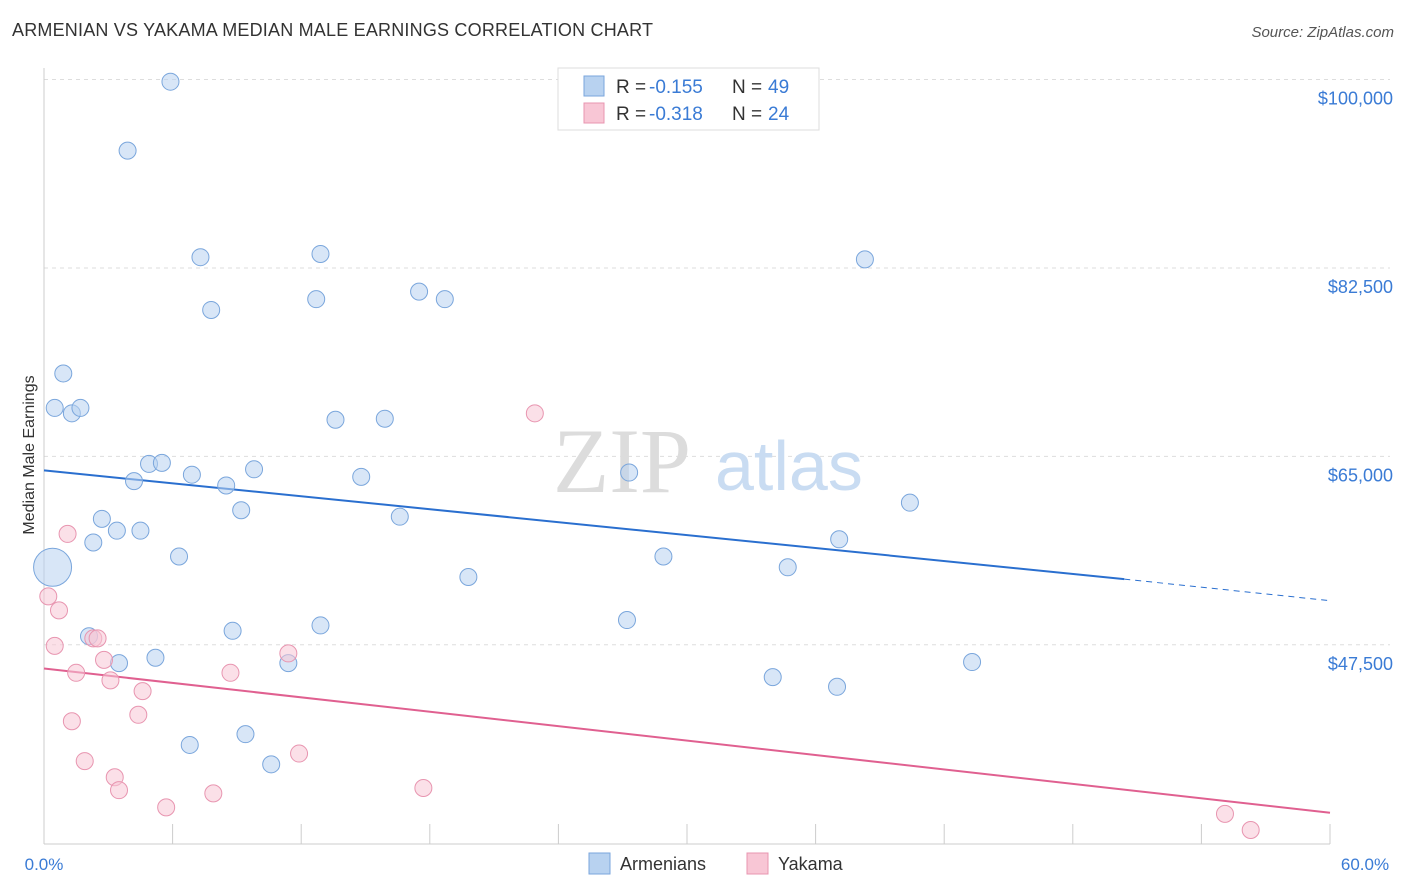 The image size is (1406, 892). Describe the element at coordinates (676, 114) in the screenshot. I see `legend-r-value-2: -0.318` at that location.